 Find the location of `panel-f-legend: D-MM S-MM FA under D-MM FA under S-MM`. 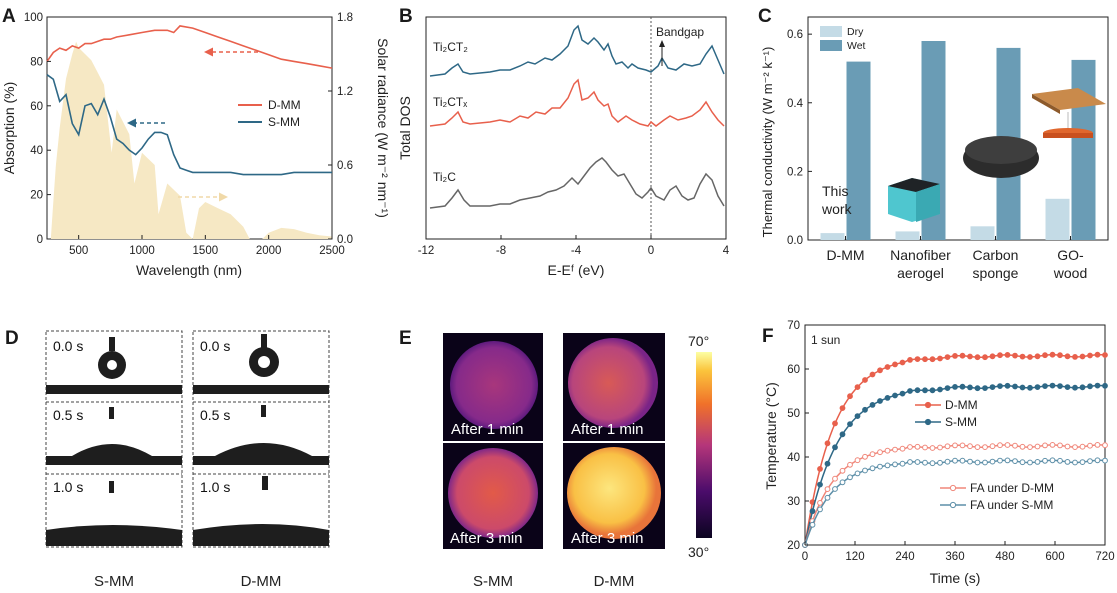

panel-f-legend: D-MM S-MM FA under D-MM FA under S-MM is located at coordinates (984, 455).